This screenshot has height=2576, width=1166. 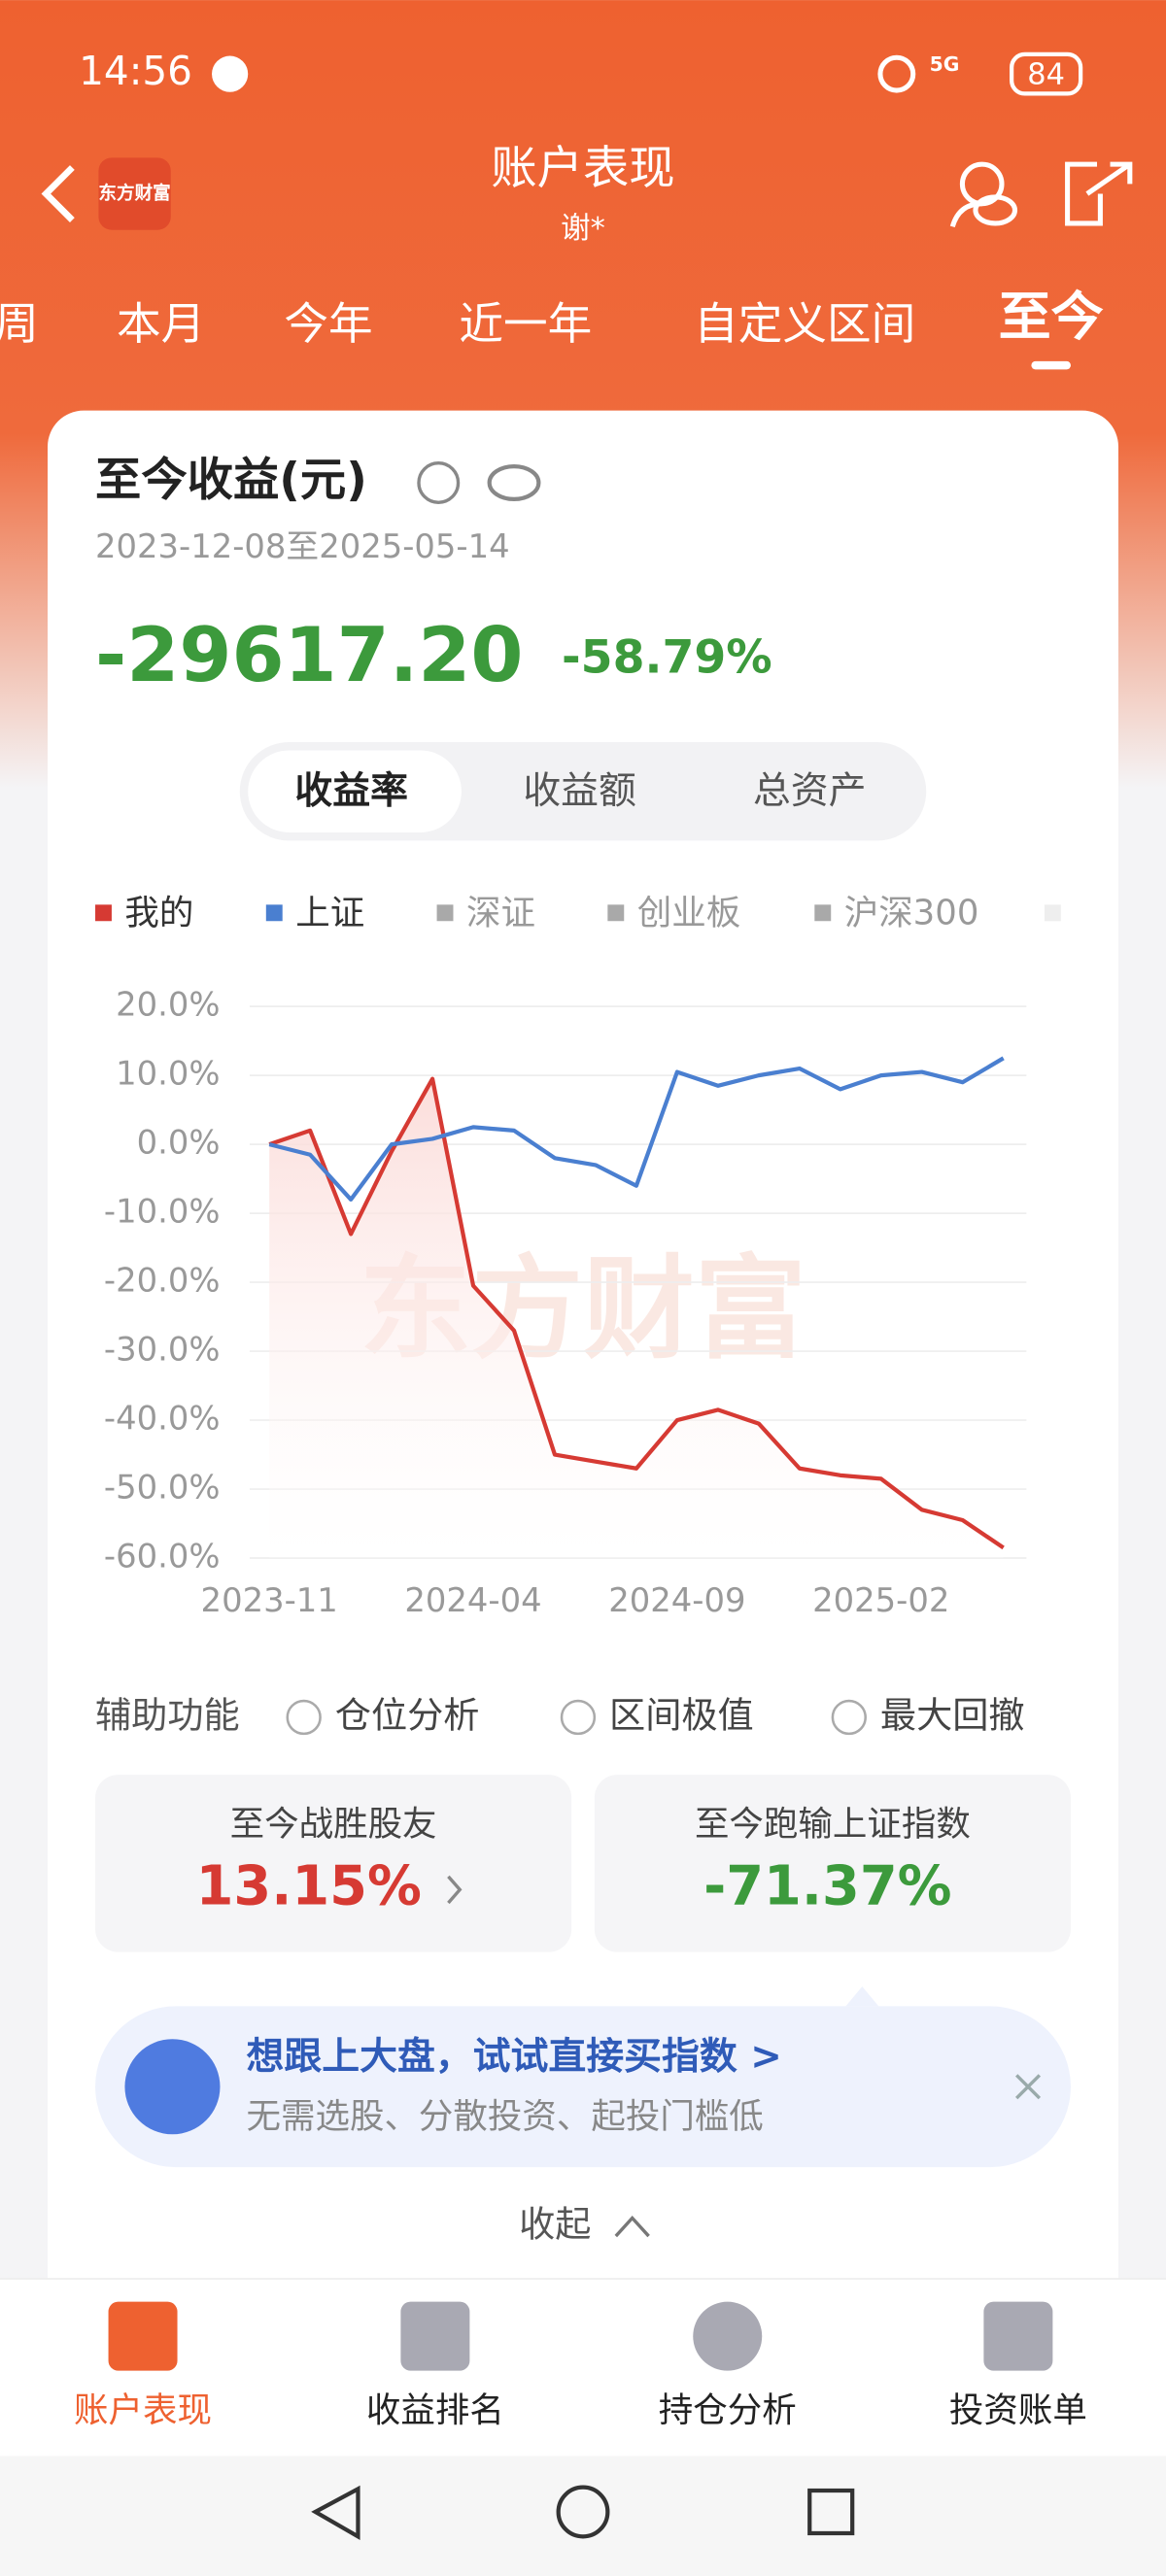 I want to click on y-tick-label: 0.0%, so click(x=179, y=1143).